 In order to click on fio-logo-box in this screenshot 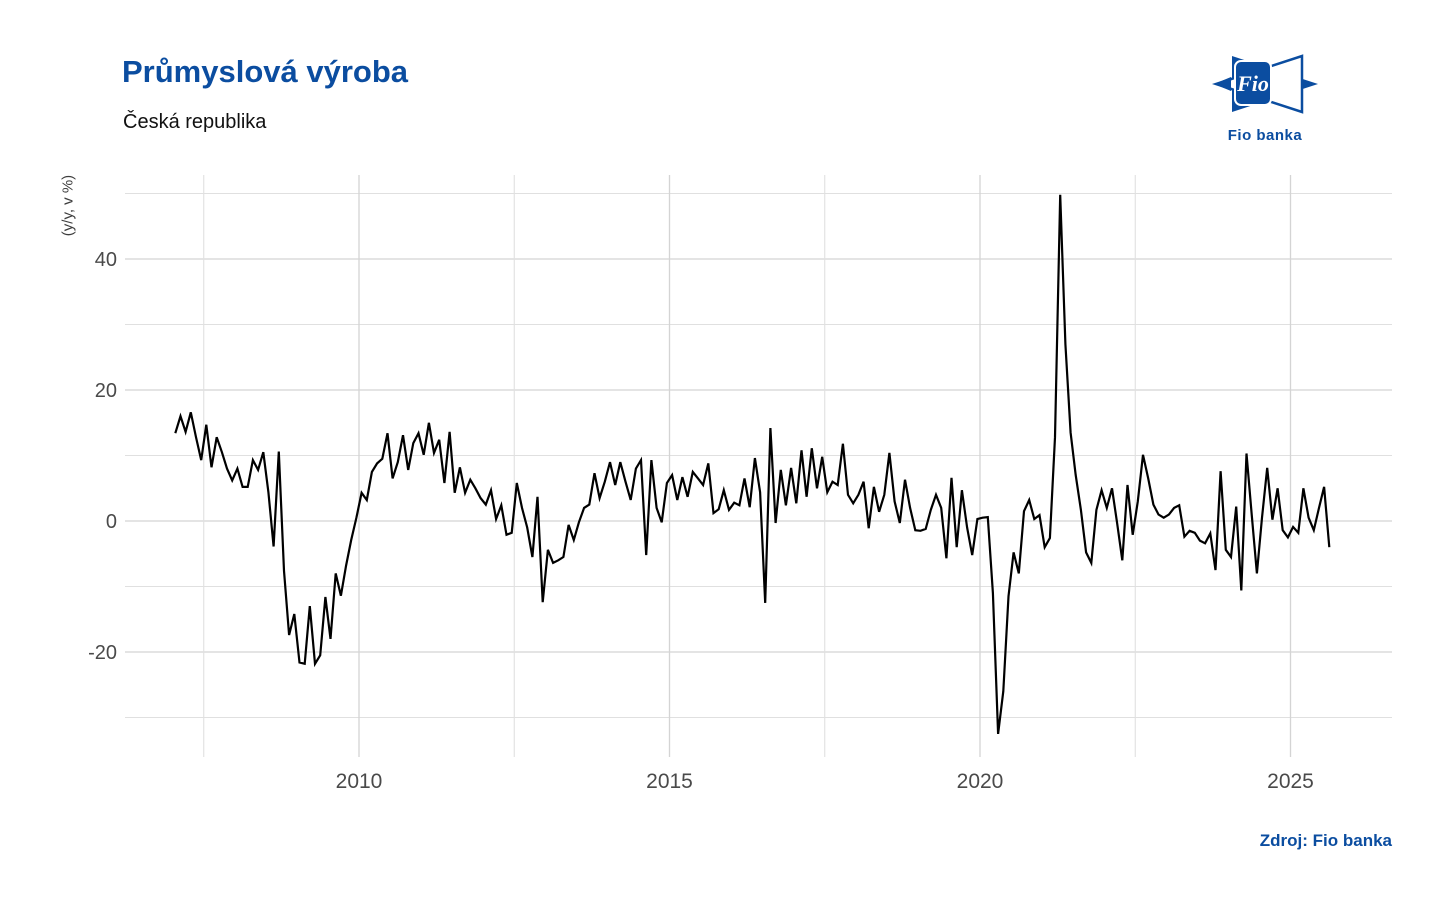, I will do `click(1253, 83)`.